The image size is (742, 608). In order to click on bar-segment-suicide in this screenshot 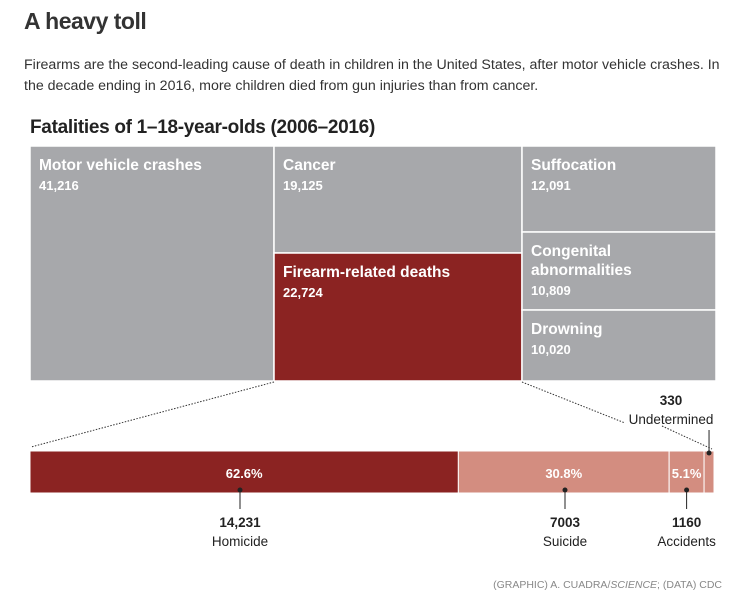, I will do `click(563, 472)`.